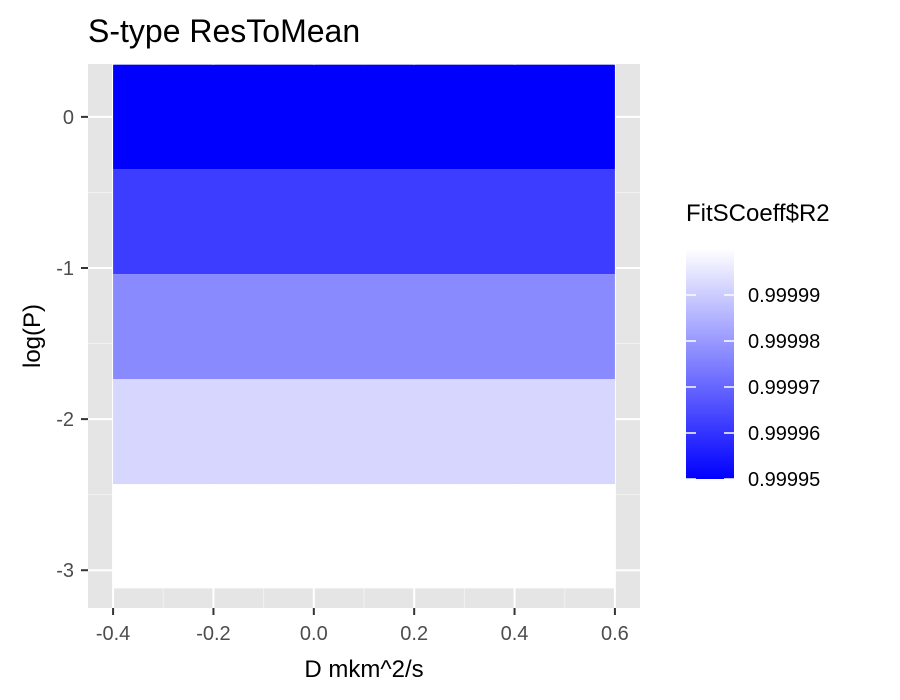 This screenshot has width=900, height=700. What do you see at coordinates (314, 634) in the screenshot?
I see `x-tick-label: 0.0` at bounding box center [314, 634].